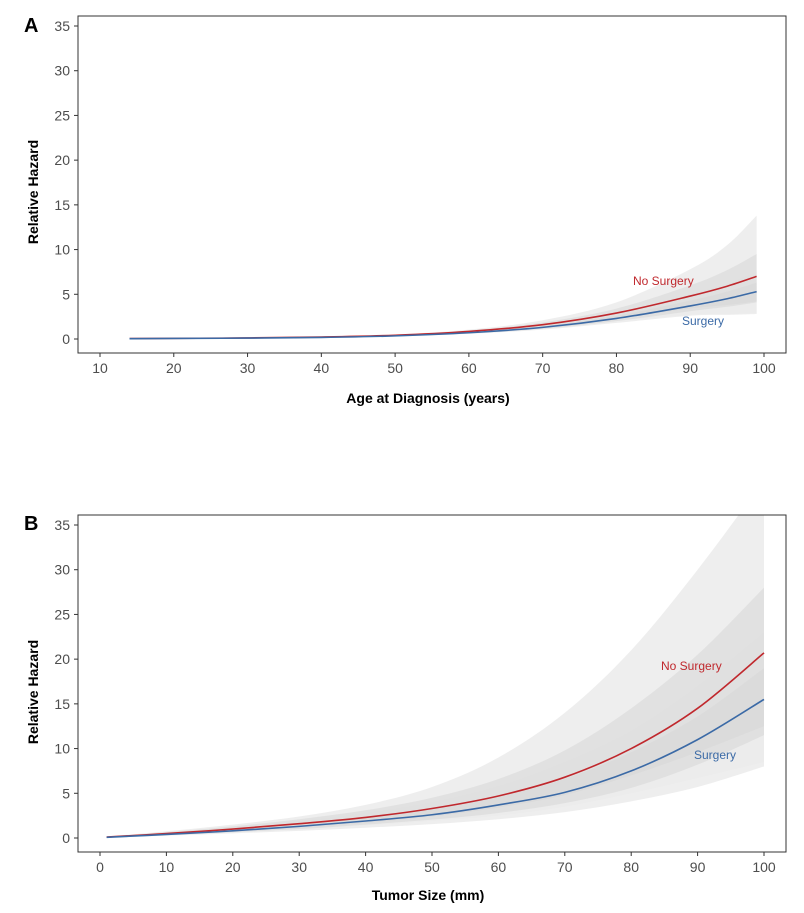  What do you see at coordinates (428, 895) in the screenshot?
I see `x-axis-title: Tumor Size (mm)` at bounding box center [428, 895].